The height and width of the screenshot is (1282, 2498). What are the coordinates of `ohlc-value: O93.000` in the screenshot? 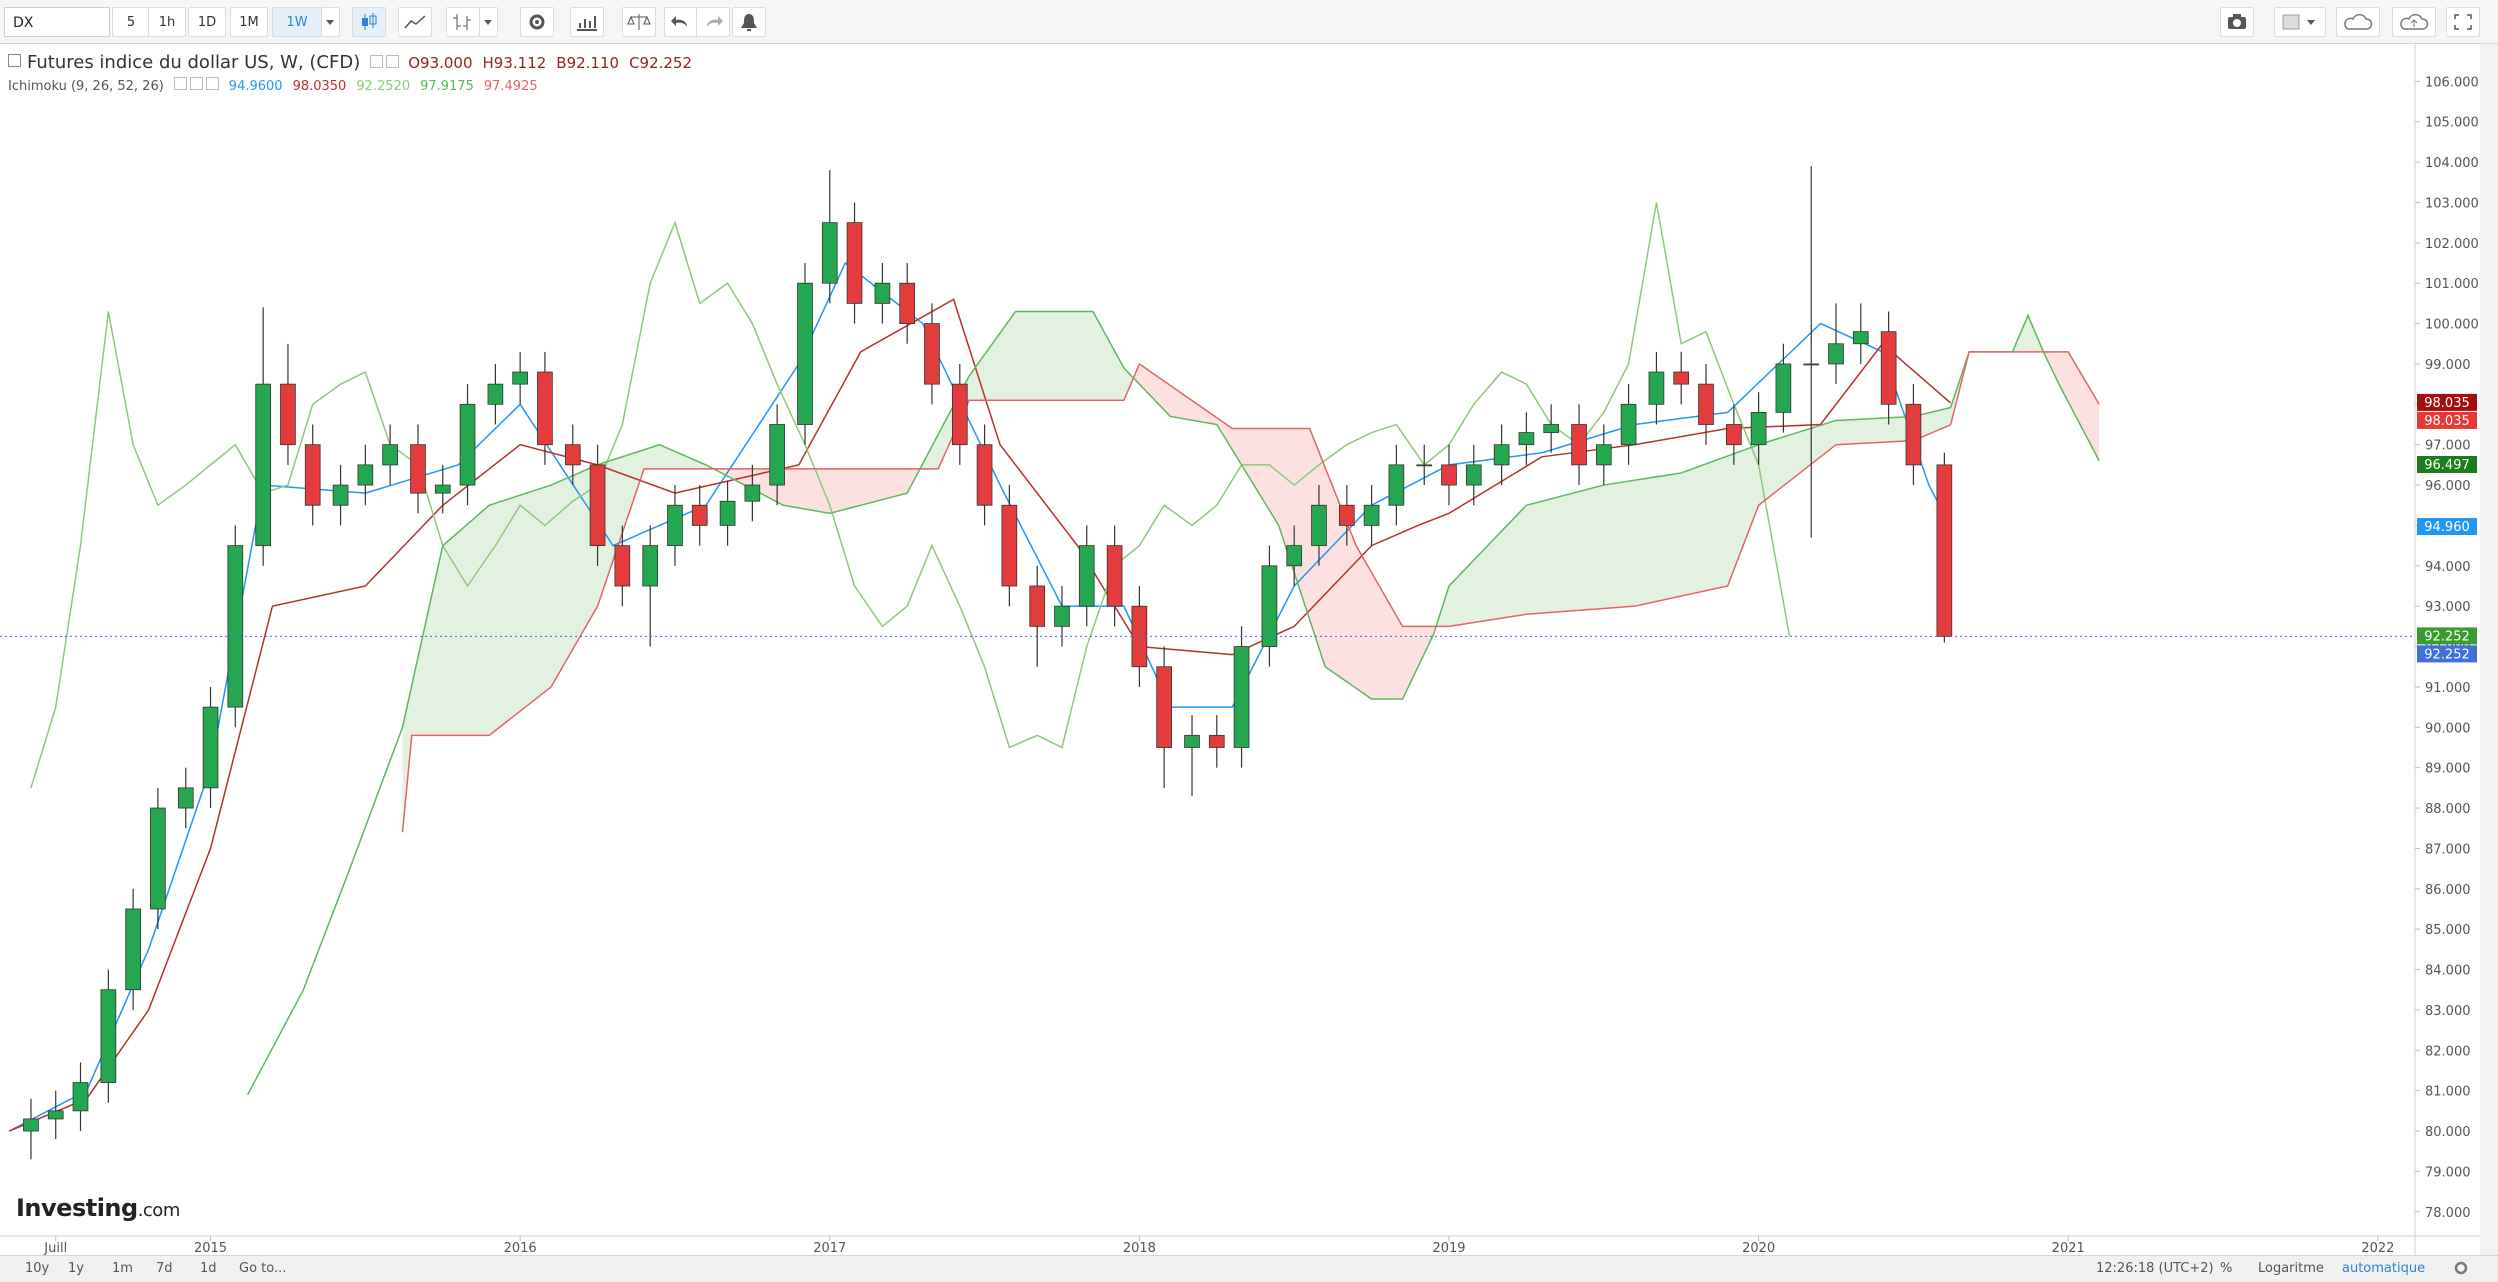 It's located at (440, 63).